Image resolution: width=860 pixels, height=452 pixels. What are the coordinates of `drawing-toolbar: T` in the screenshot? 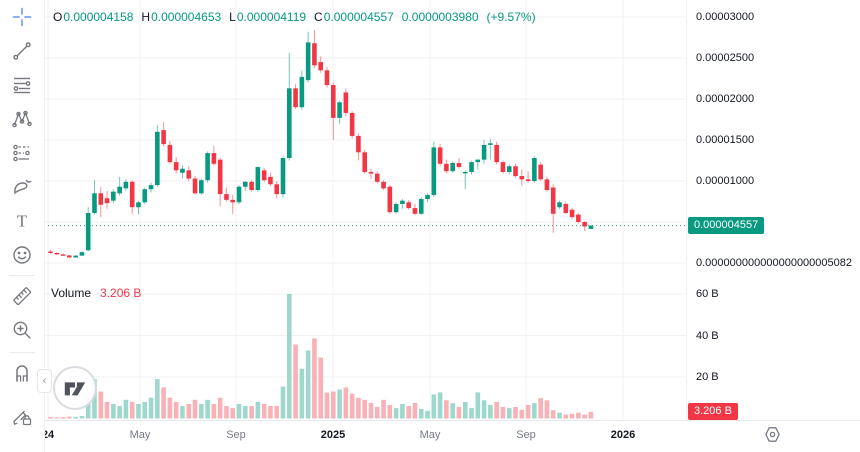 It's located at (22, 226).